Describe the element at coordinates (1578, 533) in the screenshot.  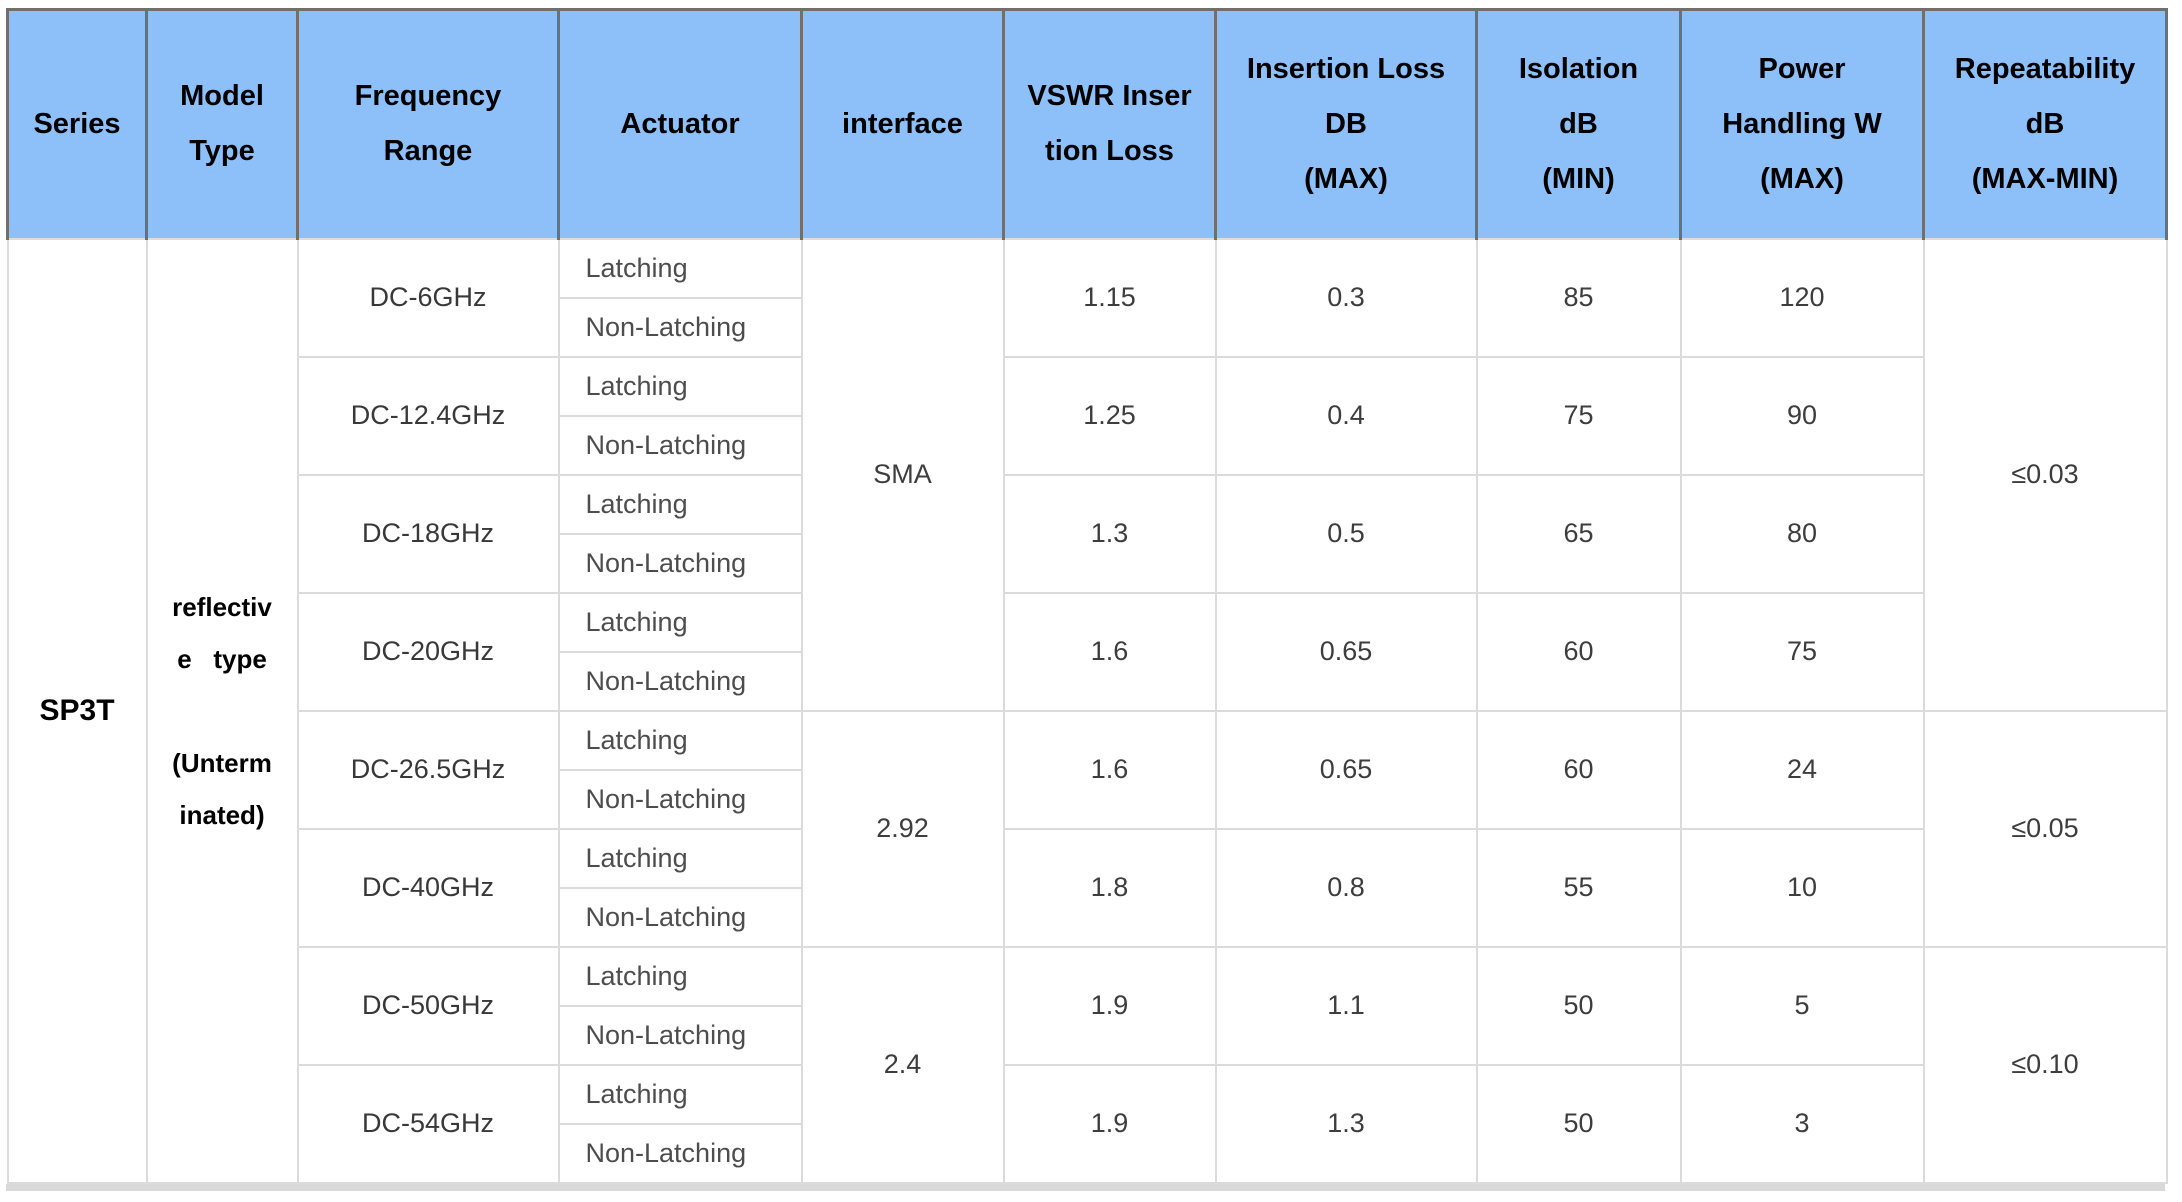
I see `cell-isolation: 65` at that location.